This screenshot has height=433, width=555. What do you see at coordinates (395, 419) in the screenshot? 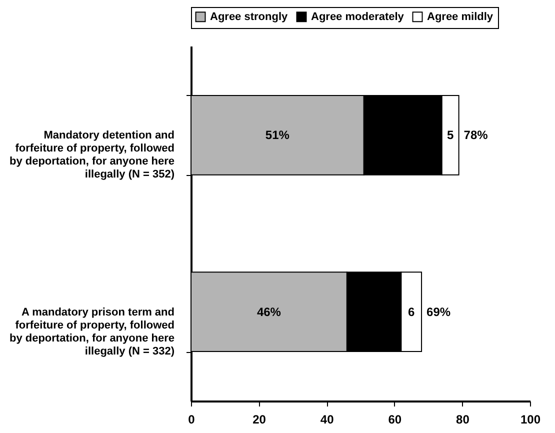
I see `x-tick-label: 60` at bounding box center [395, 419].